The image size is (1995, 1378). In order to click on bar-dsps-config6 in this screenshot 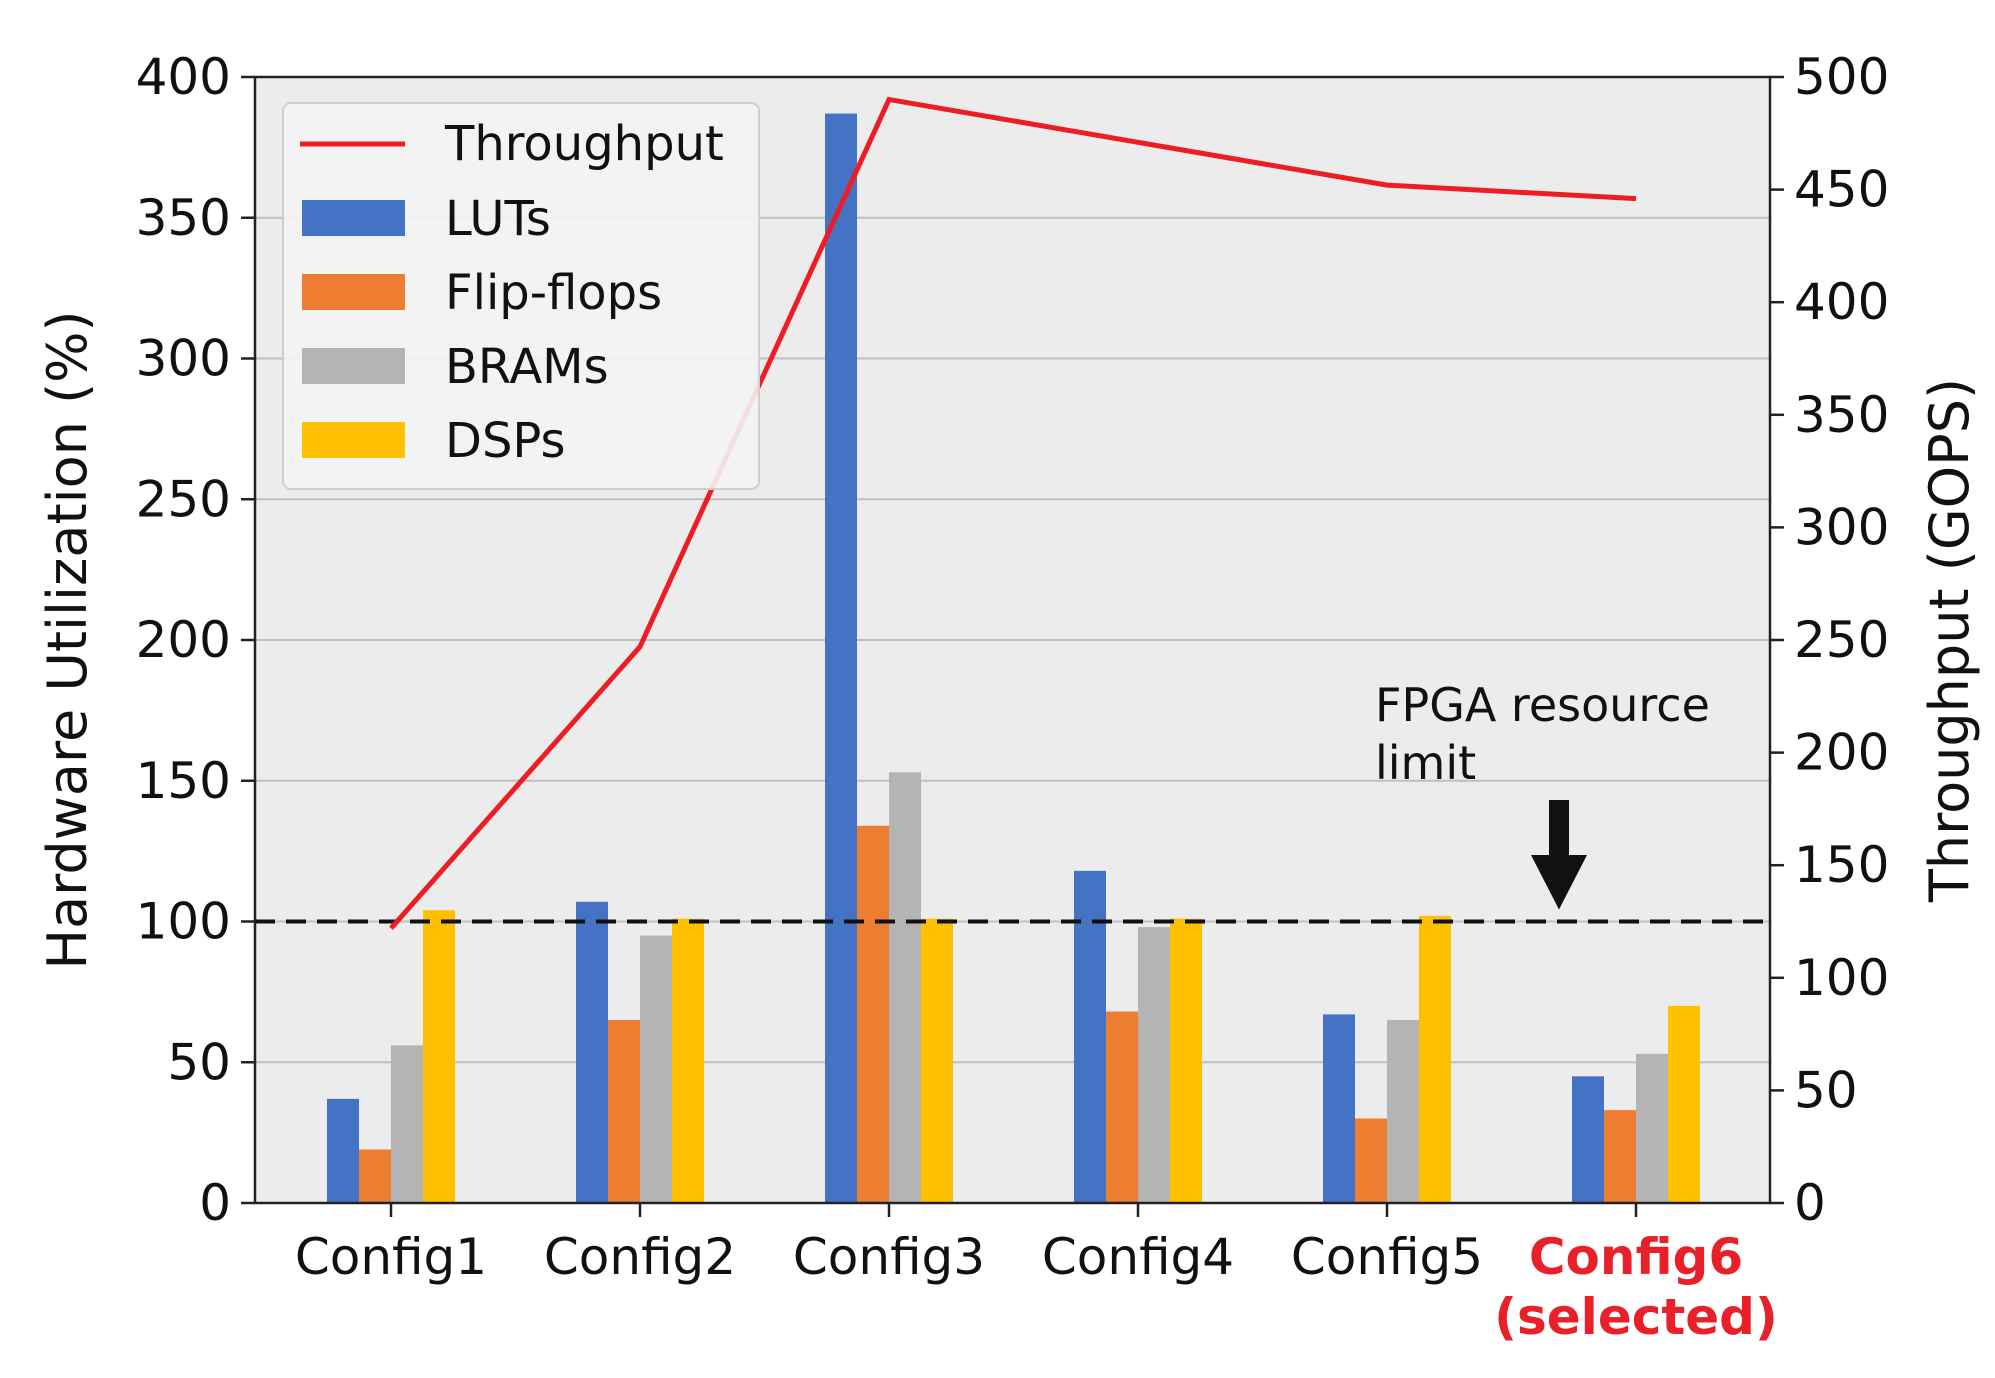, I will do `click(1684, 1104)`.